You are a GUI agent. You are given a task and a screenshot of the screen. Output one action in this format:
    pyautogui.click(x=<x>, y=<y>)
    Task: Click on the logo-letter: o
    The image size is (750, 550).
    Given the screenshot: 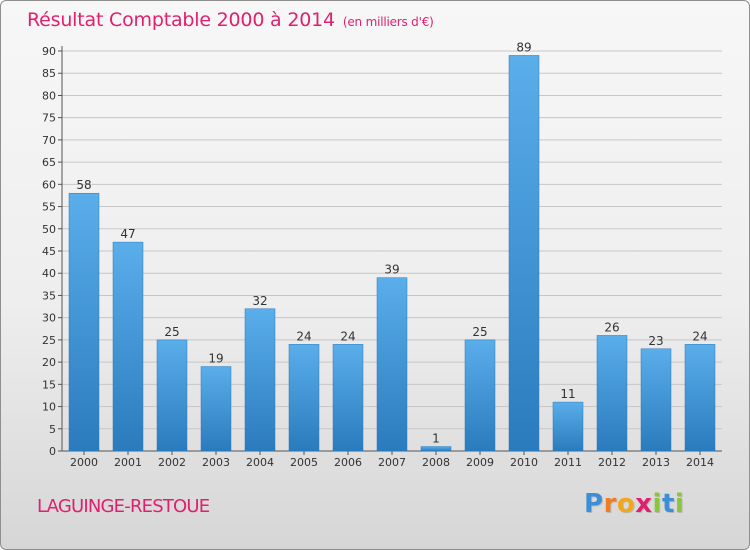 What is the action you would take?
    pyautogui.click(x=626, y=504)
    